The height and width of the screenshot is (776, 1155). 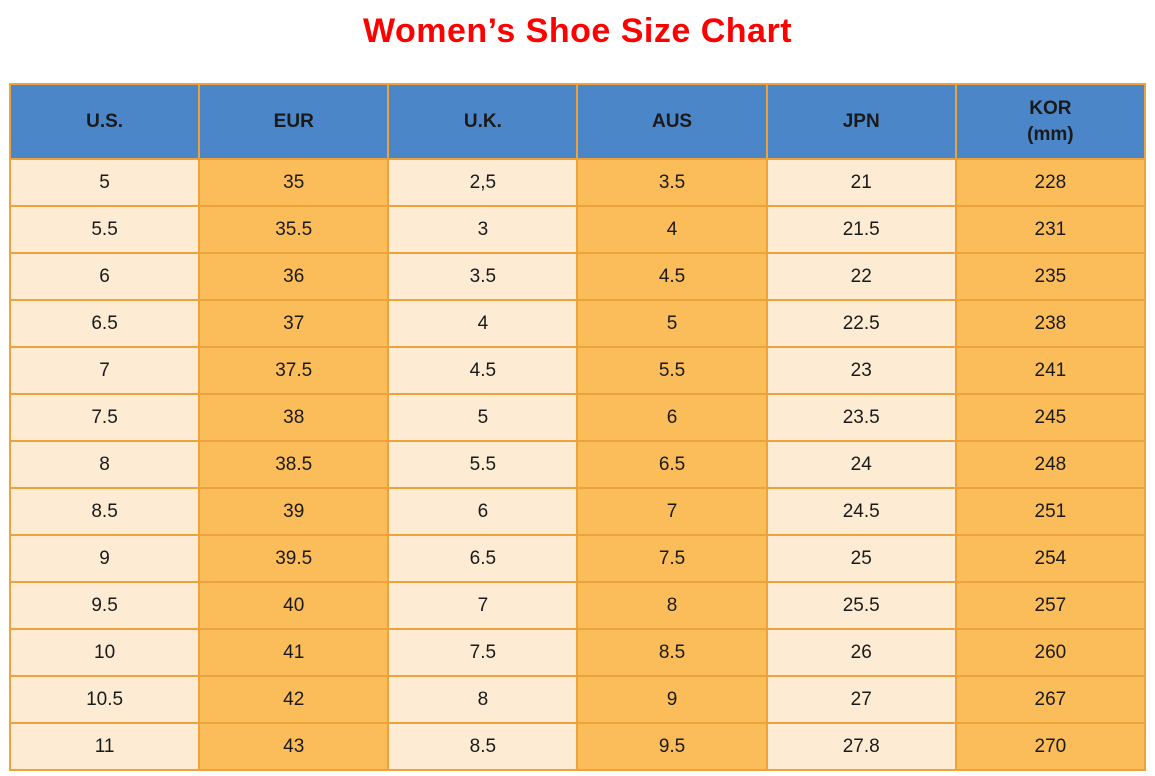 What do you see at coordinates (294, 417) in the screenshot?
I see `table-cell: 38` at bounding box center [294, 417].